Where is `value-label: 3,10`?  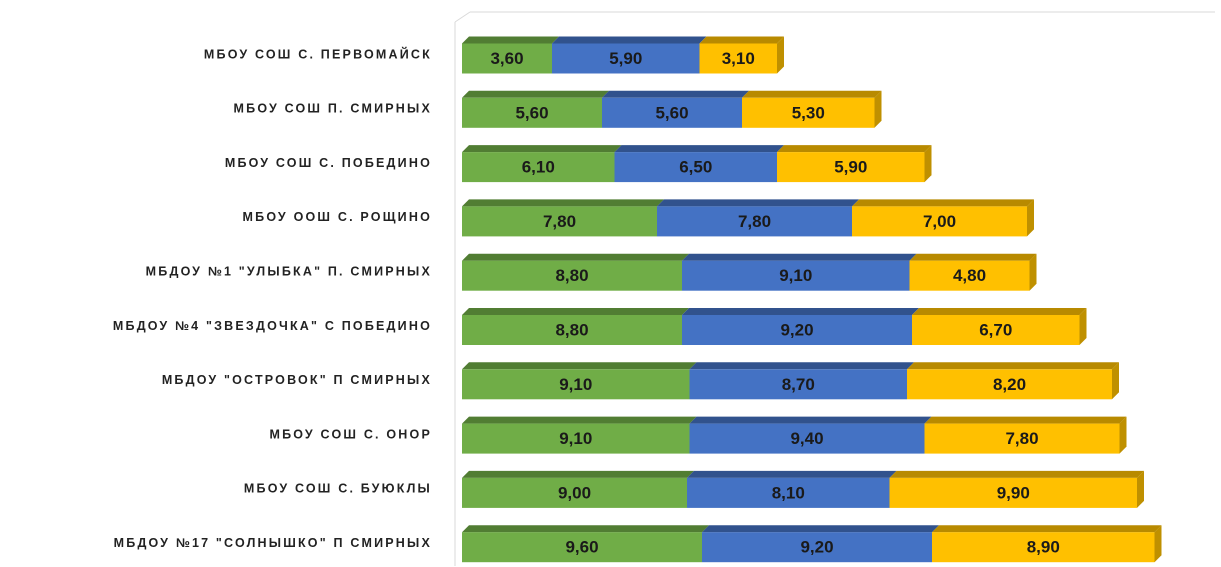 value-label: 3,10 is located at coordinates (738, 58).